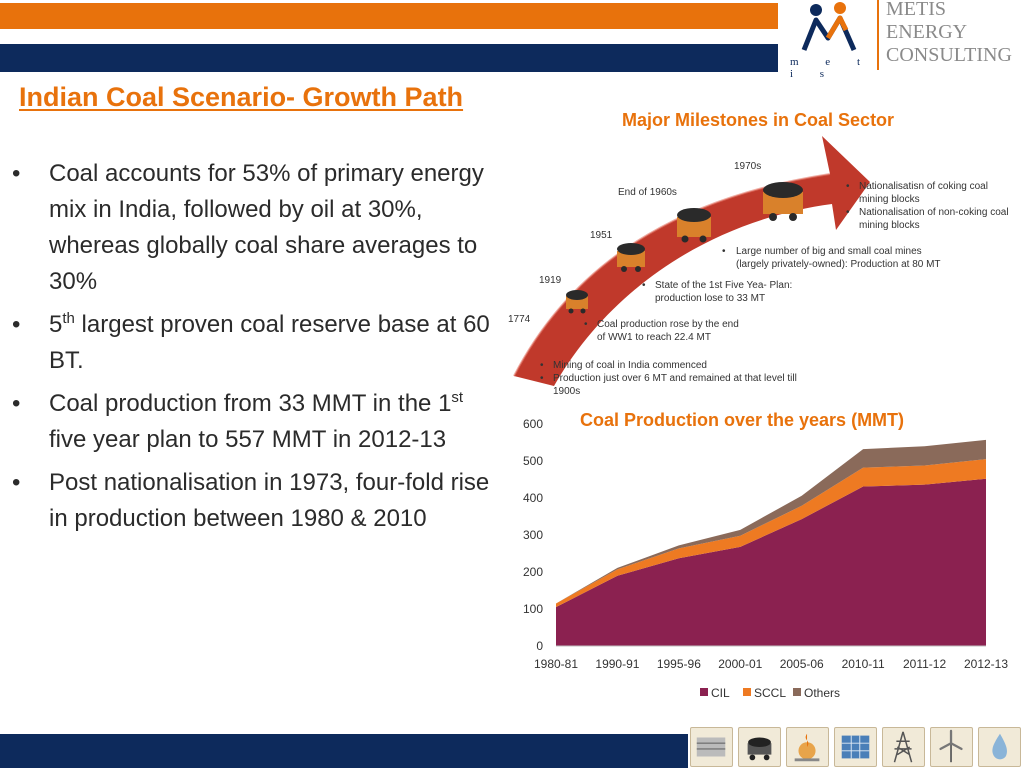 The width and height of the screenshot is (1024, 768). Describe the element at coordinates (742, 420) in the screenshot. I see `chart-title: Coal Production over the years (MMT)` at that location.